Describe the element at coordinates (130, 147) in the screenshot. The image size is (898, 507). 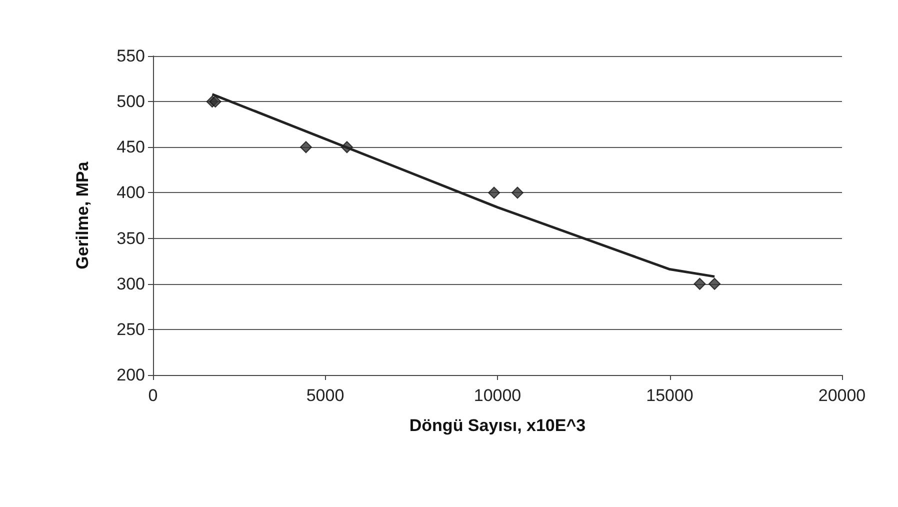
I see `y-tick-label: 450` at that location.